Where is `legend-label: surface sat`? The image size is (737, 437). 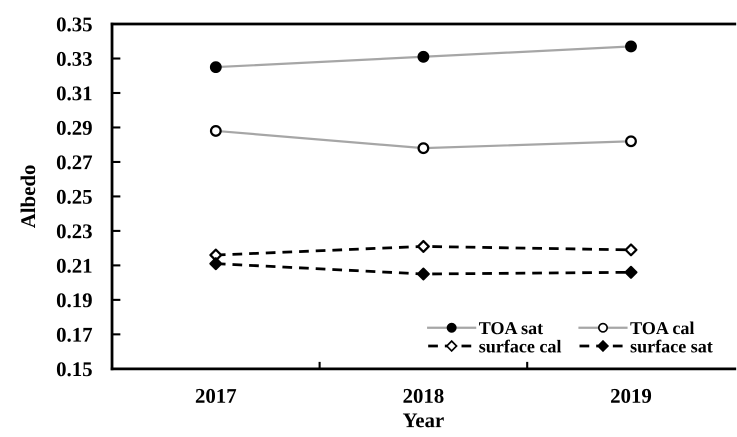 legend-label: surface sat is located at coordinates (671, 346).